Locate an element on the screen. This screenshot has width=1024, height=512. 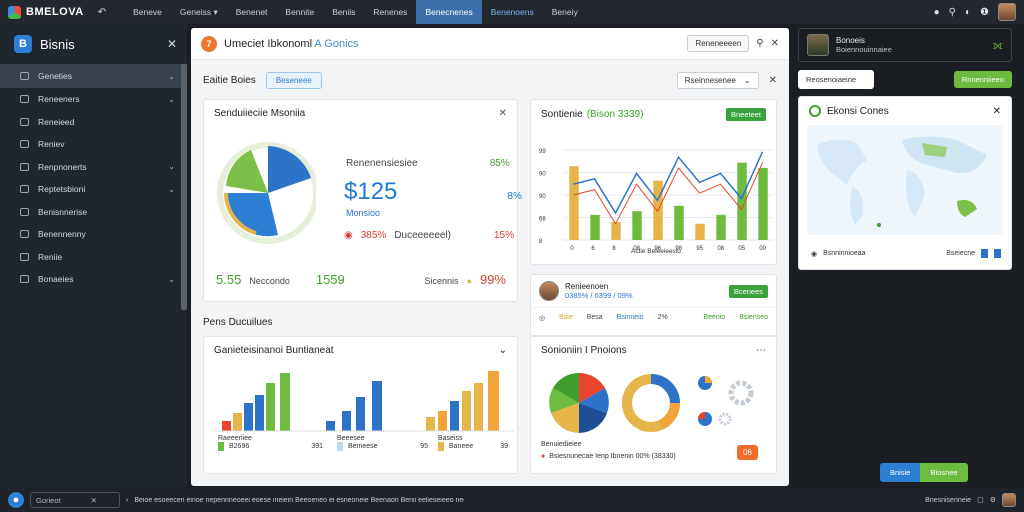
primary-button: Bnisie is located at coordinates (900, 472).